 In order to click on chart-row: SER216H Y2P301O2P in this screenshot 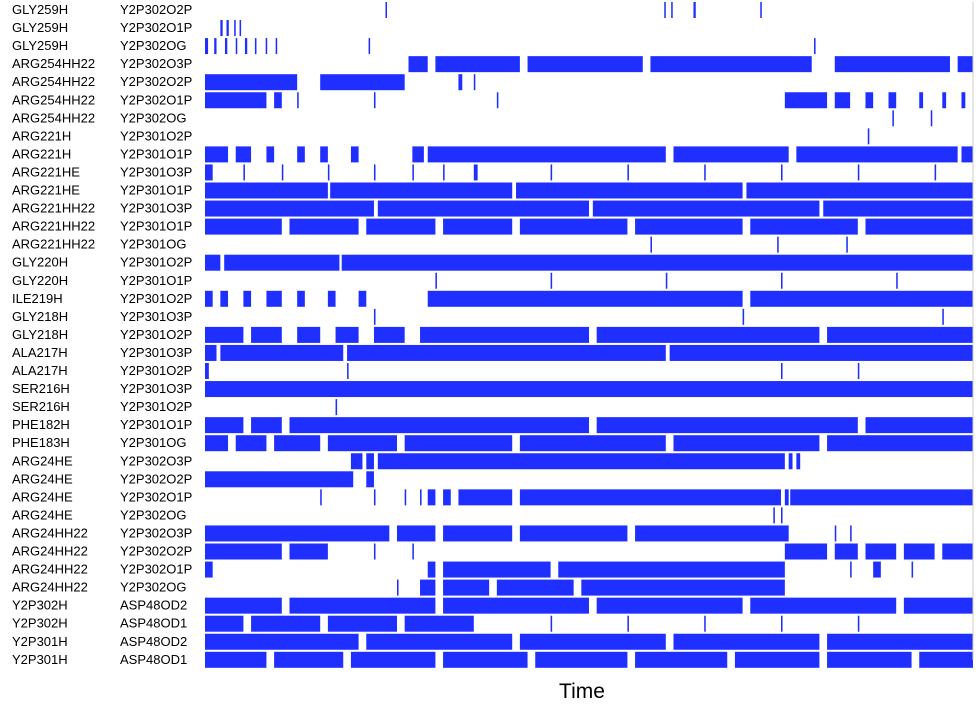, I will do `click(175, 407)`.